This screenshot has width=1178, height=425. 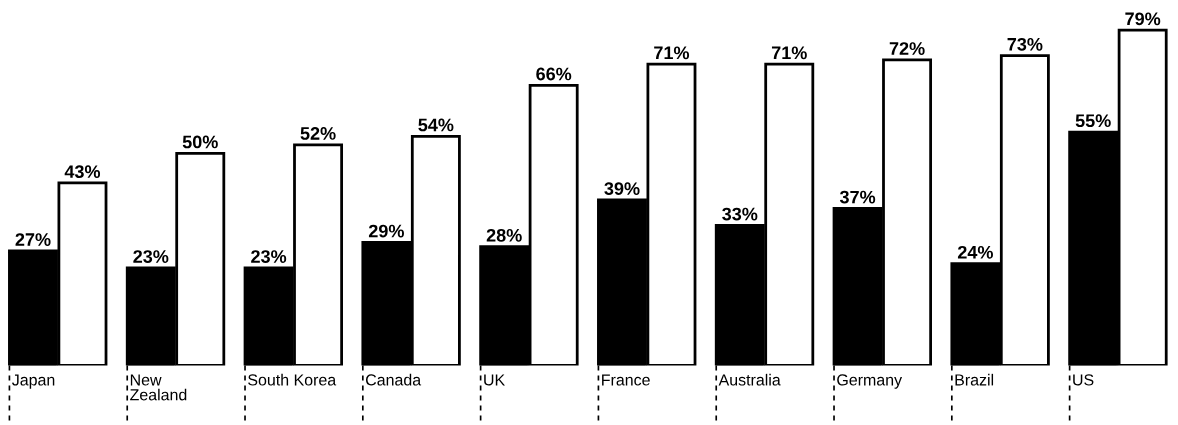 What do you see at coordinates (1083, 380) in the screenshot?
I see `x-tick-label: US` at bounding box center [1083, 380].